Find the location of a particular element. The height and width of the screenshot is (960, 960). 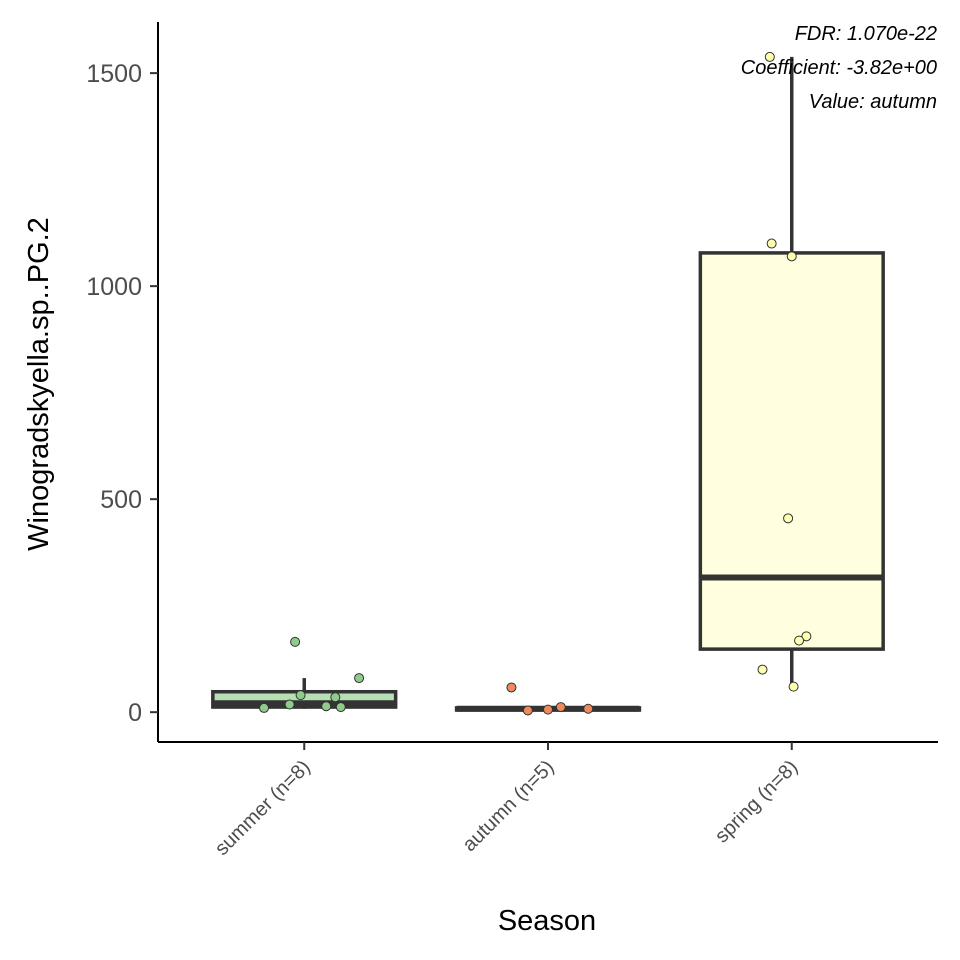

x-tick-label: autumn (n=5) is located at coordinates (508, 806).